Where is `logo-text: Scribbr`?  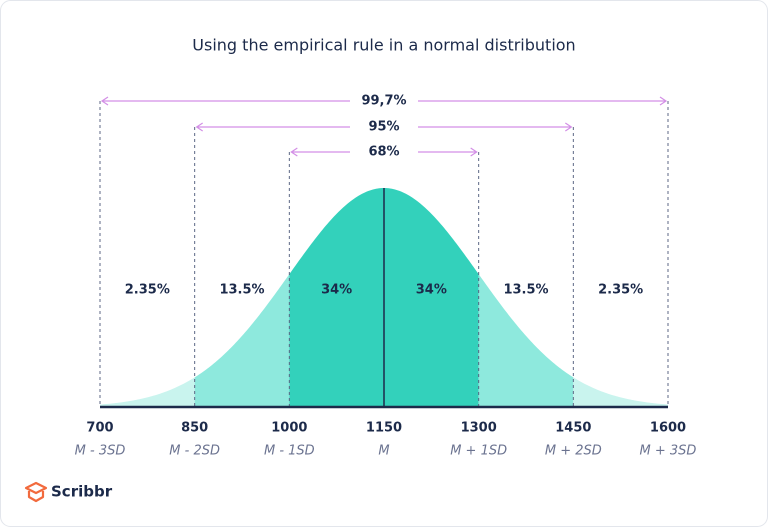 logo-text: Scribbr is located at coordinates (82, 492).